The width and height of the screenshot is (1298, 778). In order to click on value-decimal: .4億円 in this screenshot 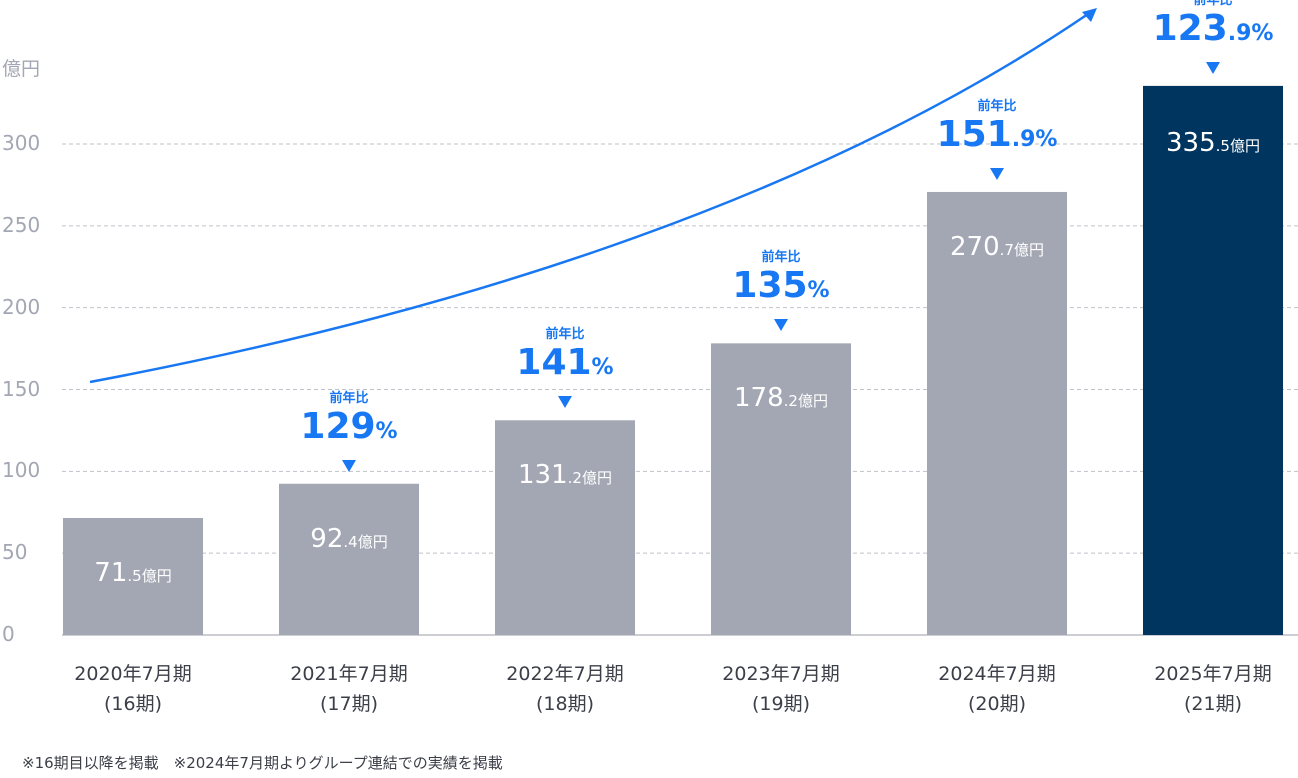, I will do `click(365, 541)`.